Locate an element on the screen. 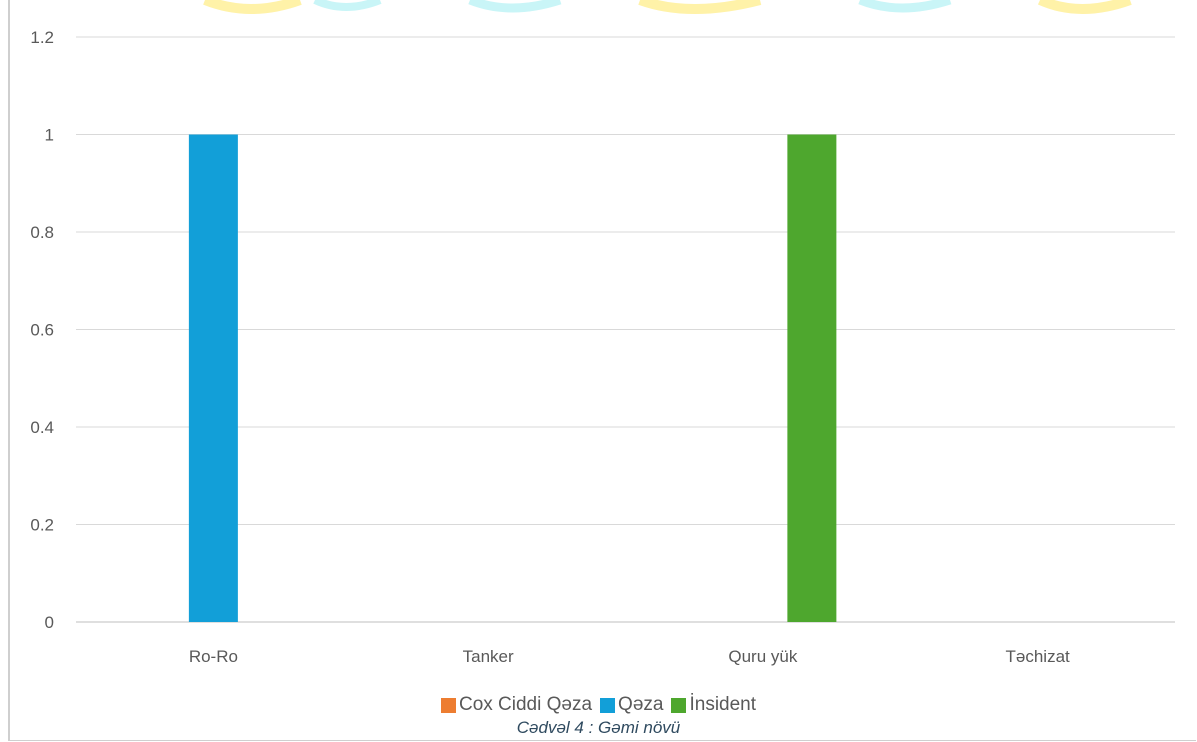  legend-item: İnsident is located at coordinates (713, 705).